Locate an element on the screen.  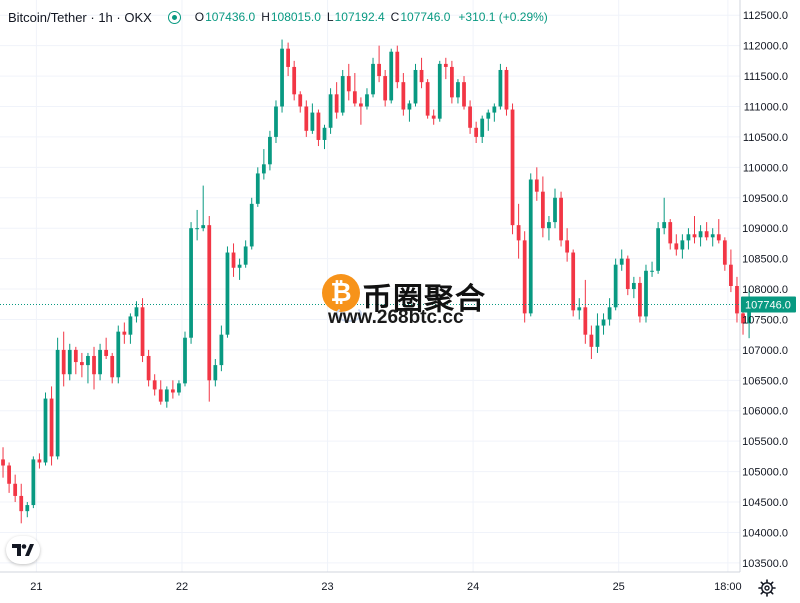
price-tick-label: 106000.0 is located at coordinates (765, 412).